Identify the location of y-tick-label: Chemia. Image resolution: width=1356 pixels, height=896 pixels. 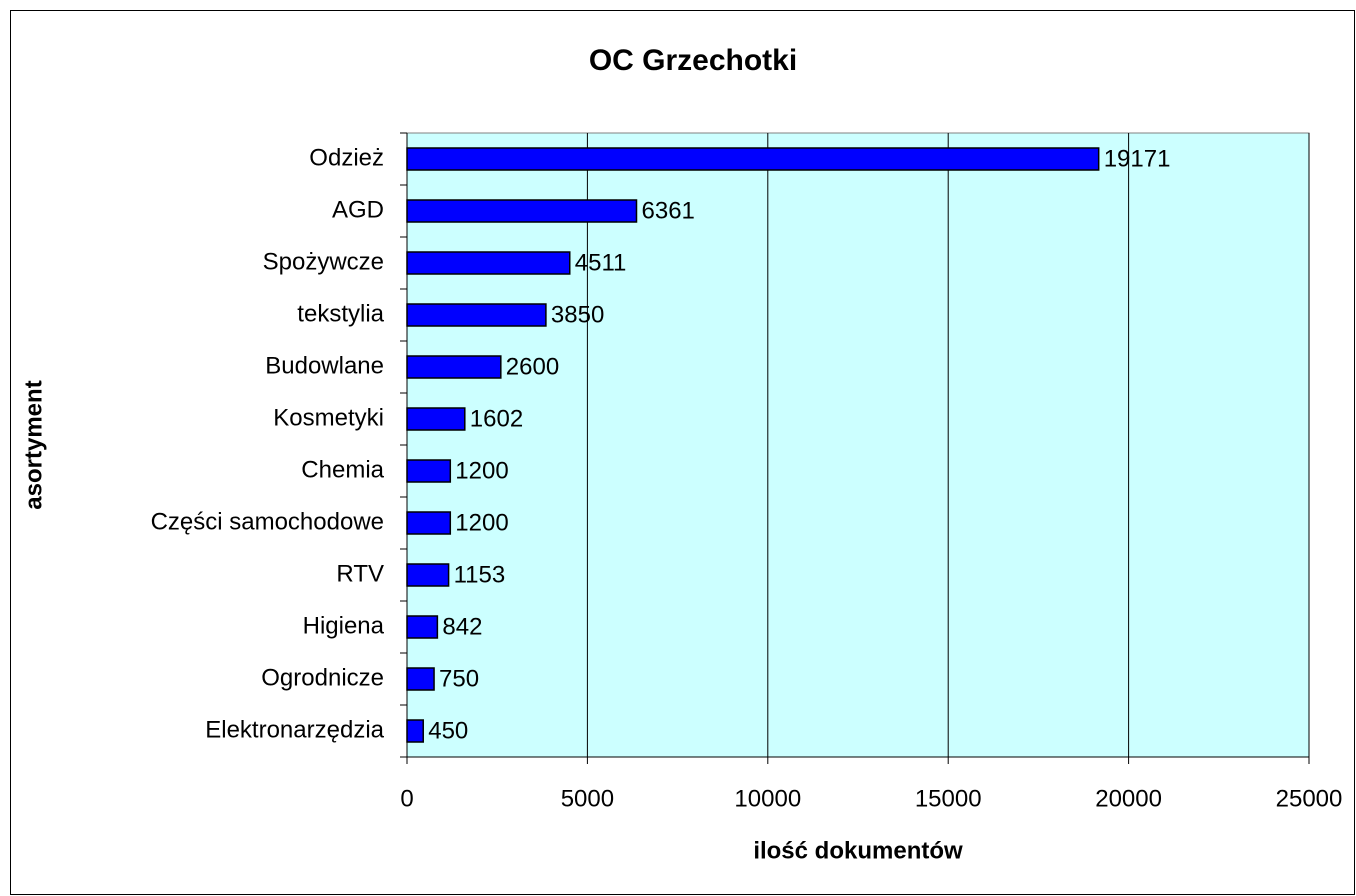
(342, 469).